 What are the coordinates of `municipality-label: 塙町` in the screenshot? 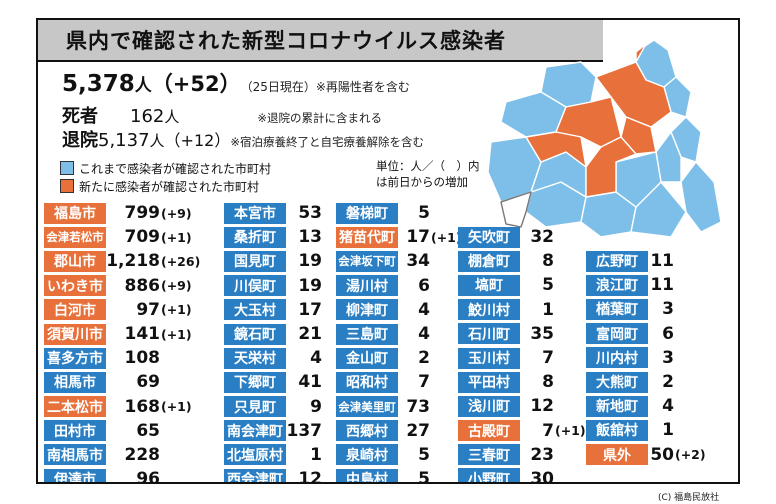 It's located at (489, 285).